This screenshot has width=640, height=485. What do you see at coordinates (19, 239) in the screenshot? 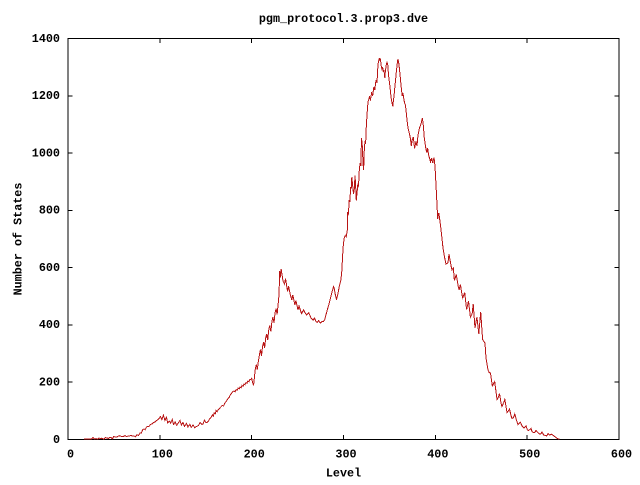
I see `svg-text: Number of States` at bounding box center [19, 239].